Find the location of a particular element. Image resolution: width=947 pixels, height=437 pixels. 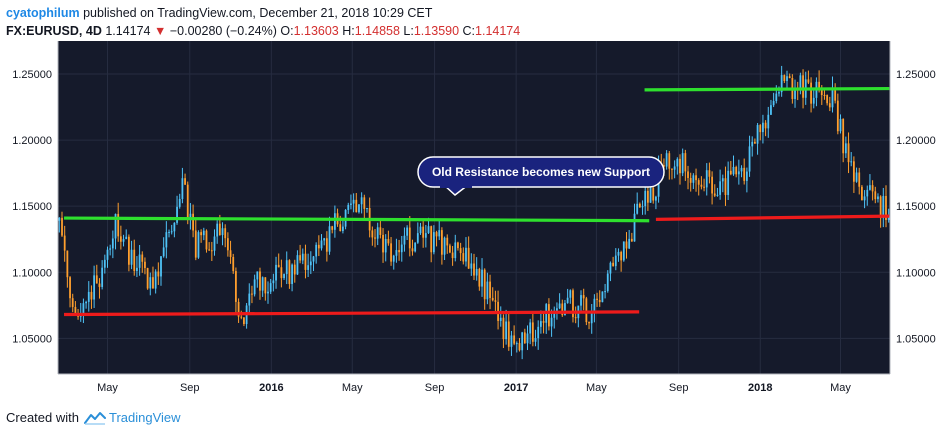

y-tick-label-left: 1.10000 is located at coordinates (32, 273).